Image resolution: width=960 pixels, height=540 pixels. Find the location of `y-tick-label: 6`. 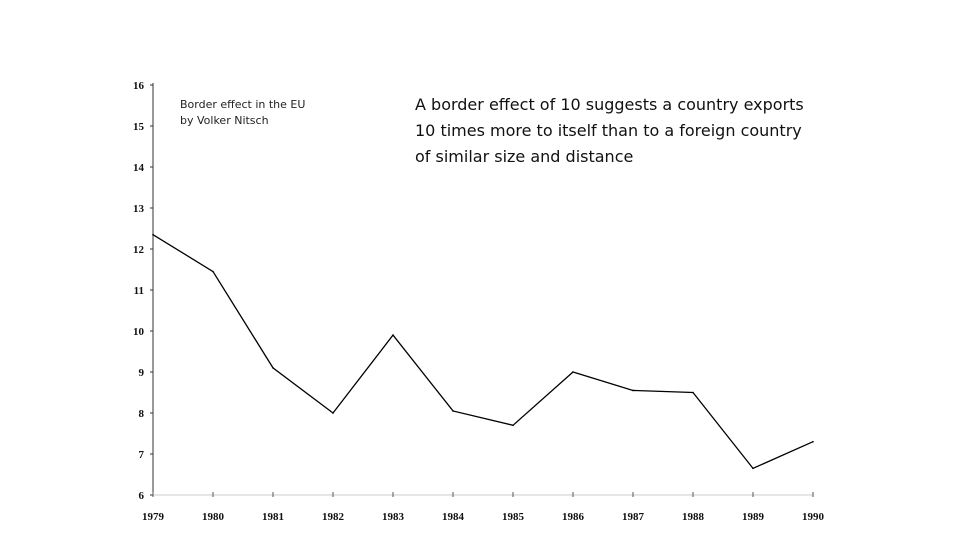

y-tick-label: 6 is located at coordinates (142, 496).